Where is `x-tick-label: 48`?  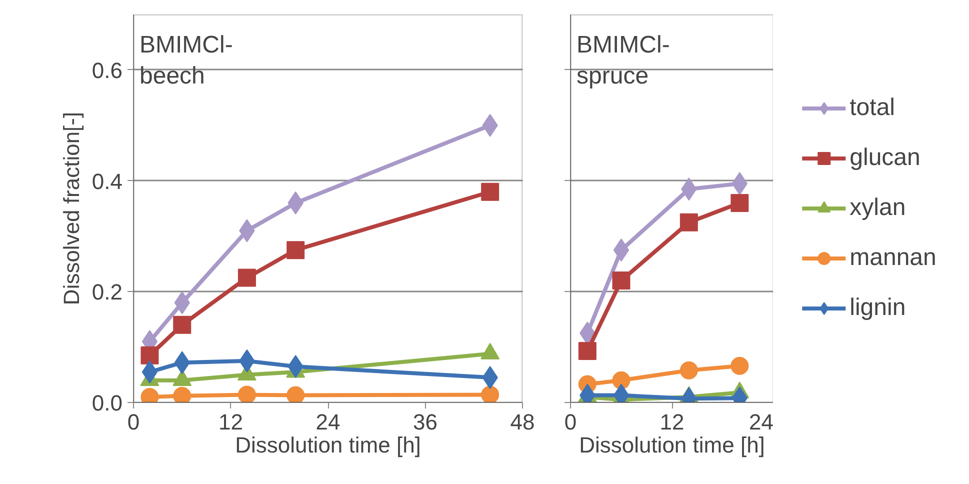
x-tick-label: 48 is located at coordinates (522, 422).